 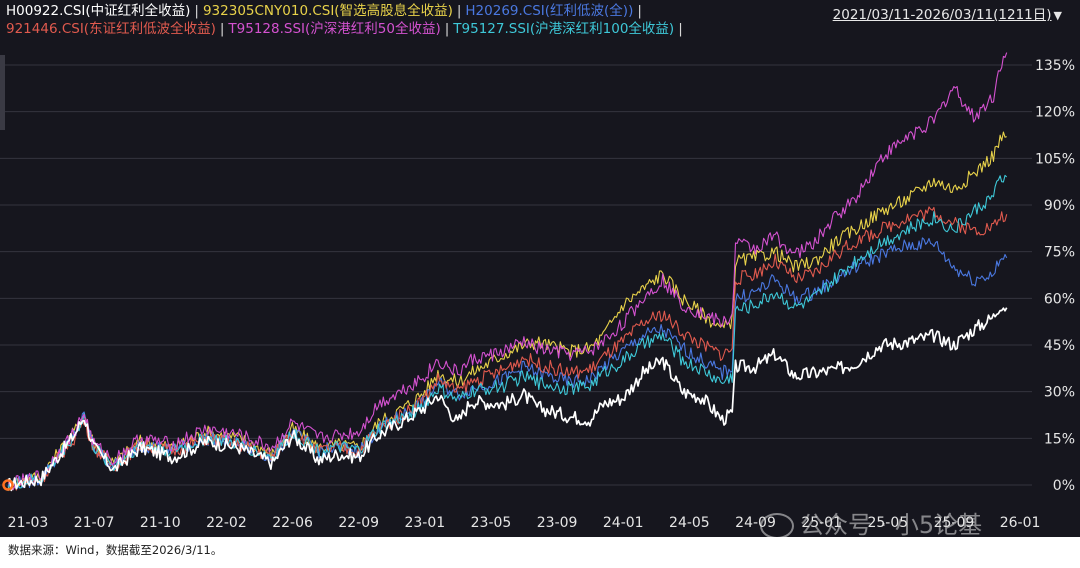 I want to click on wechat-icon, so click(x=777, y=525).